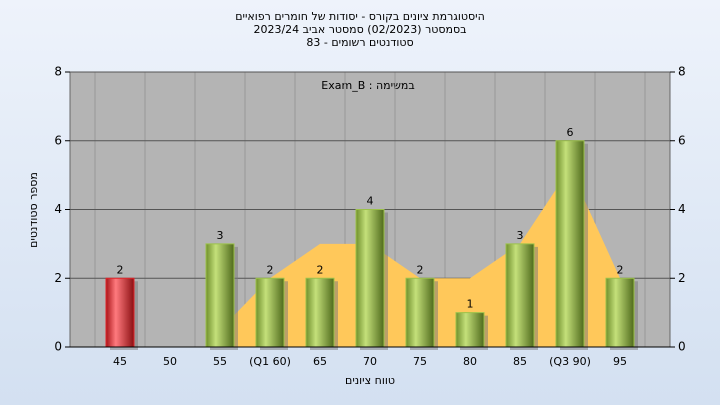 Image resolution: width=720 pixels, height=405 pixels. What do you see at coordinates (470, 304) in the screenshot?
I see `value-label: 1` at bounding box center [470, 304].